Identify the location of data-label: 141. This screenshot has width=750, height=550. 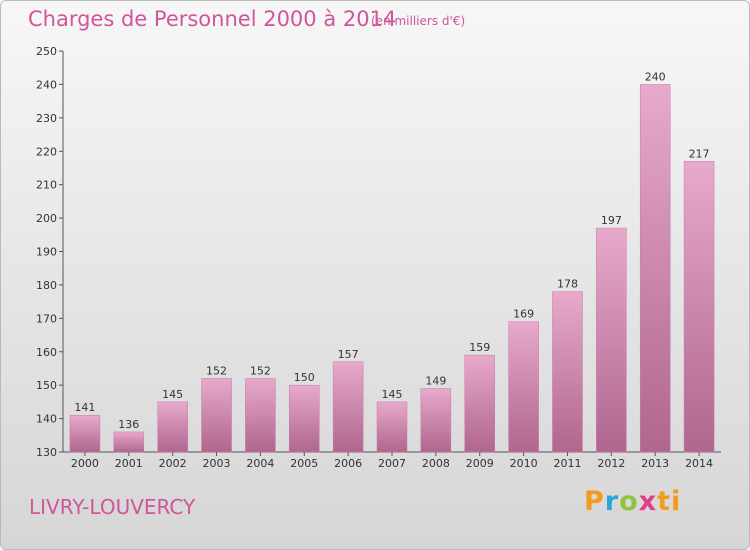
(84, 407).